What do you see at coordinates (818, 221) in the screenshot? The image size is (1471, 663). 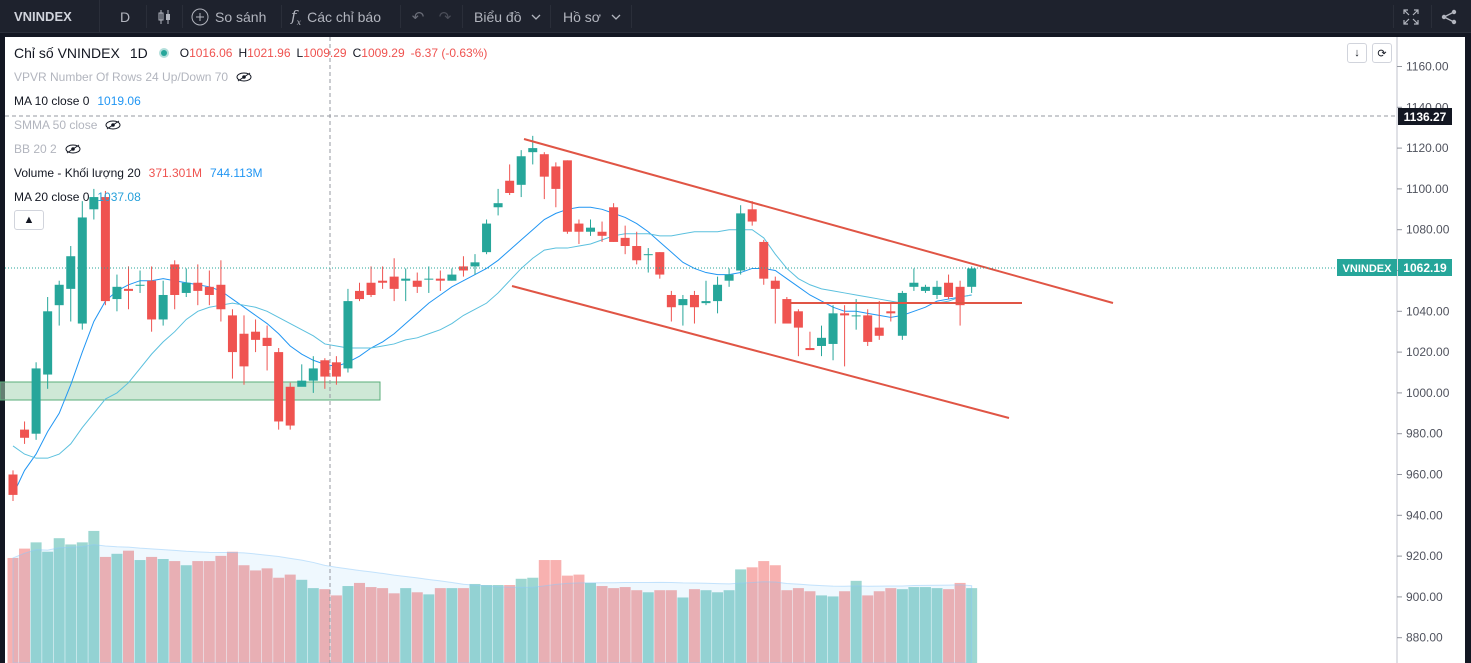 I see `channel-upper-trendline` at bounding box center [818, 221].